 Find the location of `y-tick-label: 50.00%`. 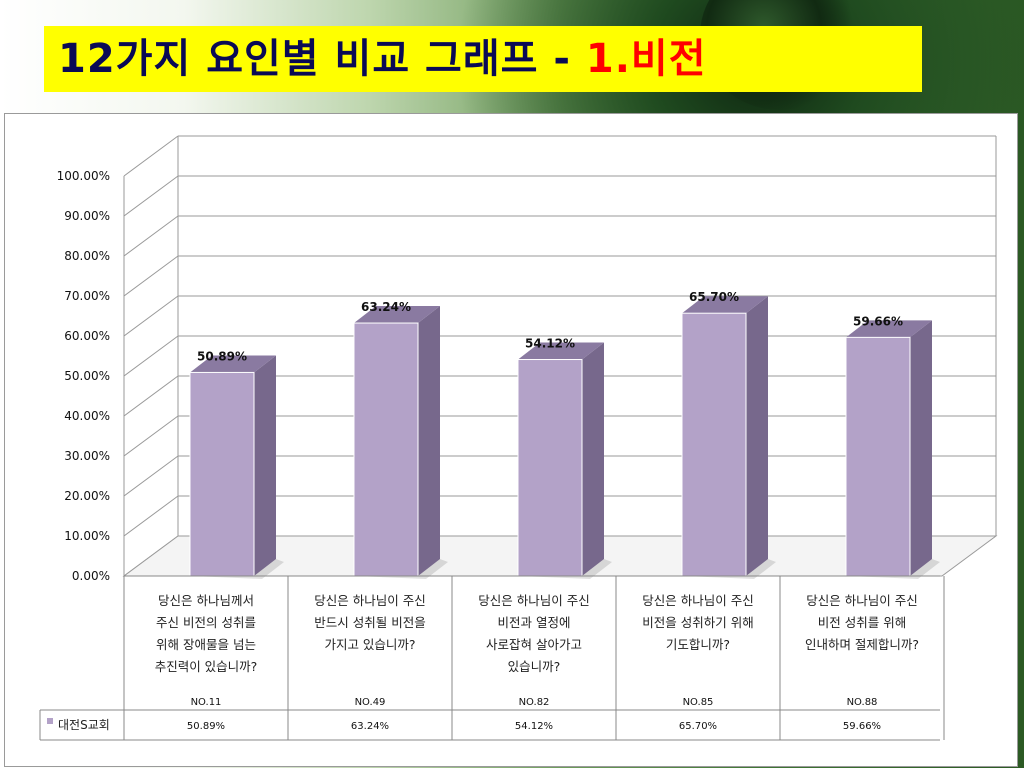

y-tick-label: 50.00% is located at coordinates (87, 376).